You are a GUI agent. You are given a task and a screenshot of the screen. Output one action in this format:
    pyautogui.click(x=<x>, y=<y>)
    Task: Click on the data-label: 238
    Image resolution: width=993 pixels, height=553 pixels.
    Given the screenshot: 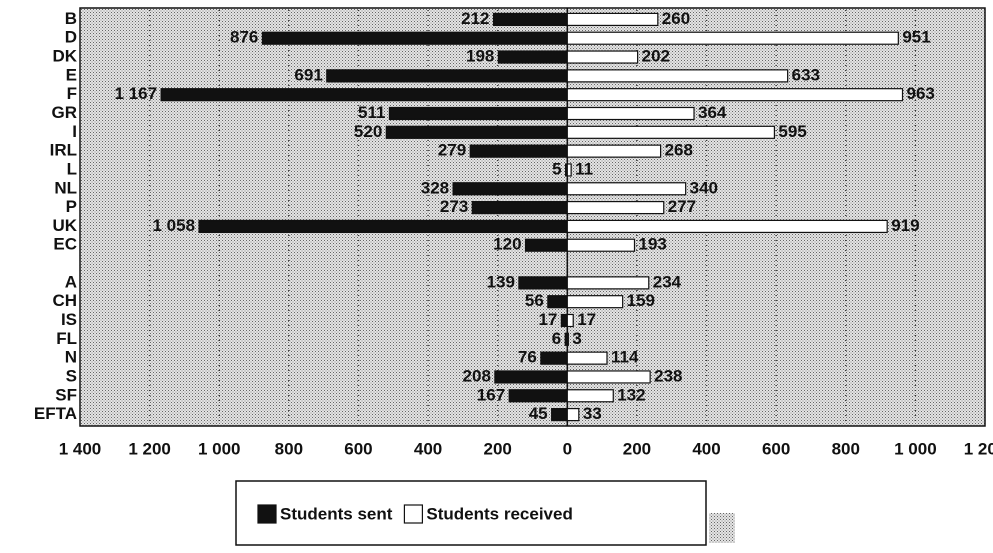 What is the action you would take?
    pyautogui.click(x=668, y=375)
    